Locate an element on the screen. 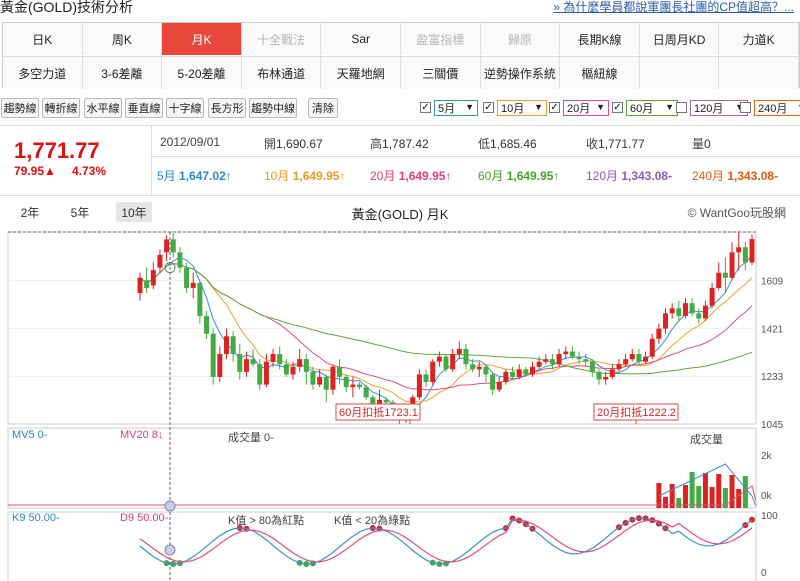 The image size is (800, 581). price-change-percent: 4.73% is located at coordinates (89, 171).